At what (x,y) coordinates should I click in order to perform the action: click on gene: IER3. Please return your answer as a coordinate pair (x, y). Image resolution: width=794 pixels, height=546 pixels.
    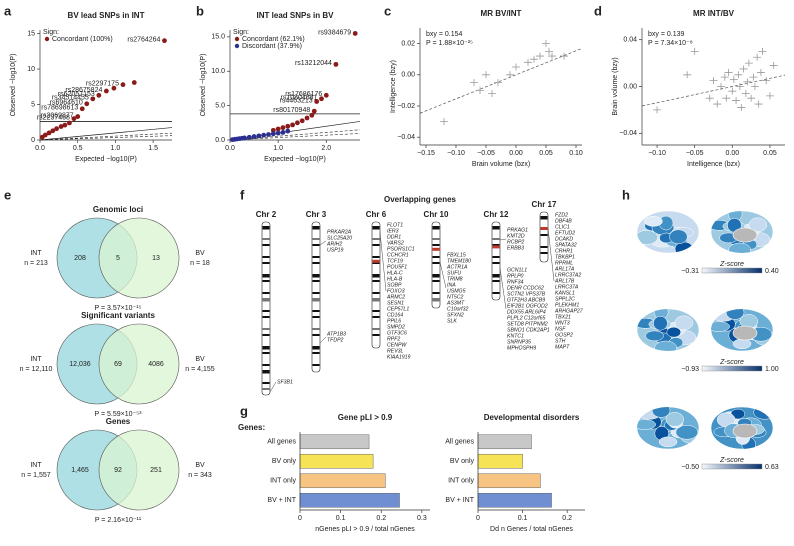
    Looking at the image, I should click on (393, 231).